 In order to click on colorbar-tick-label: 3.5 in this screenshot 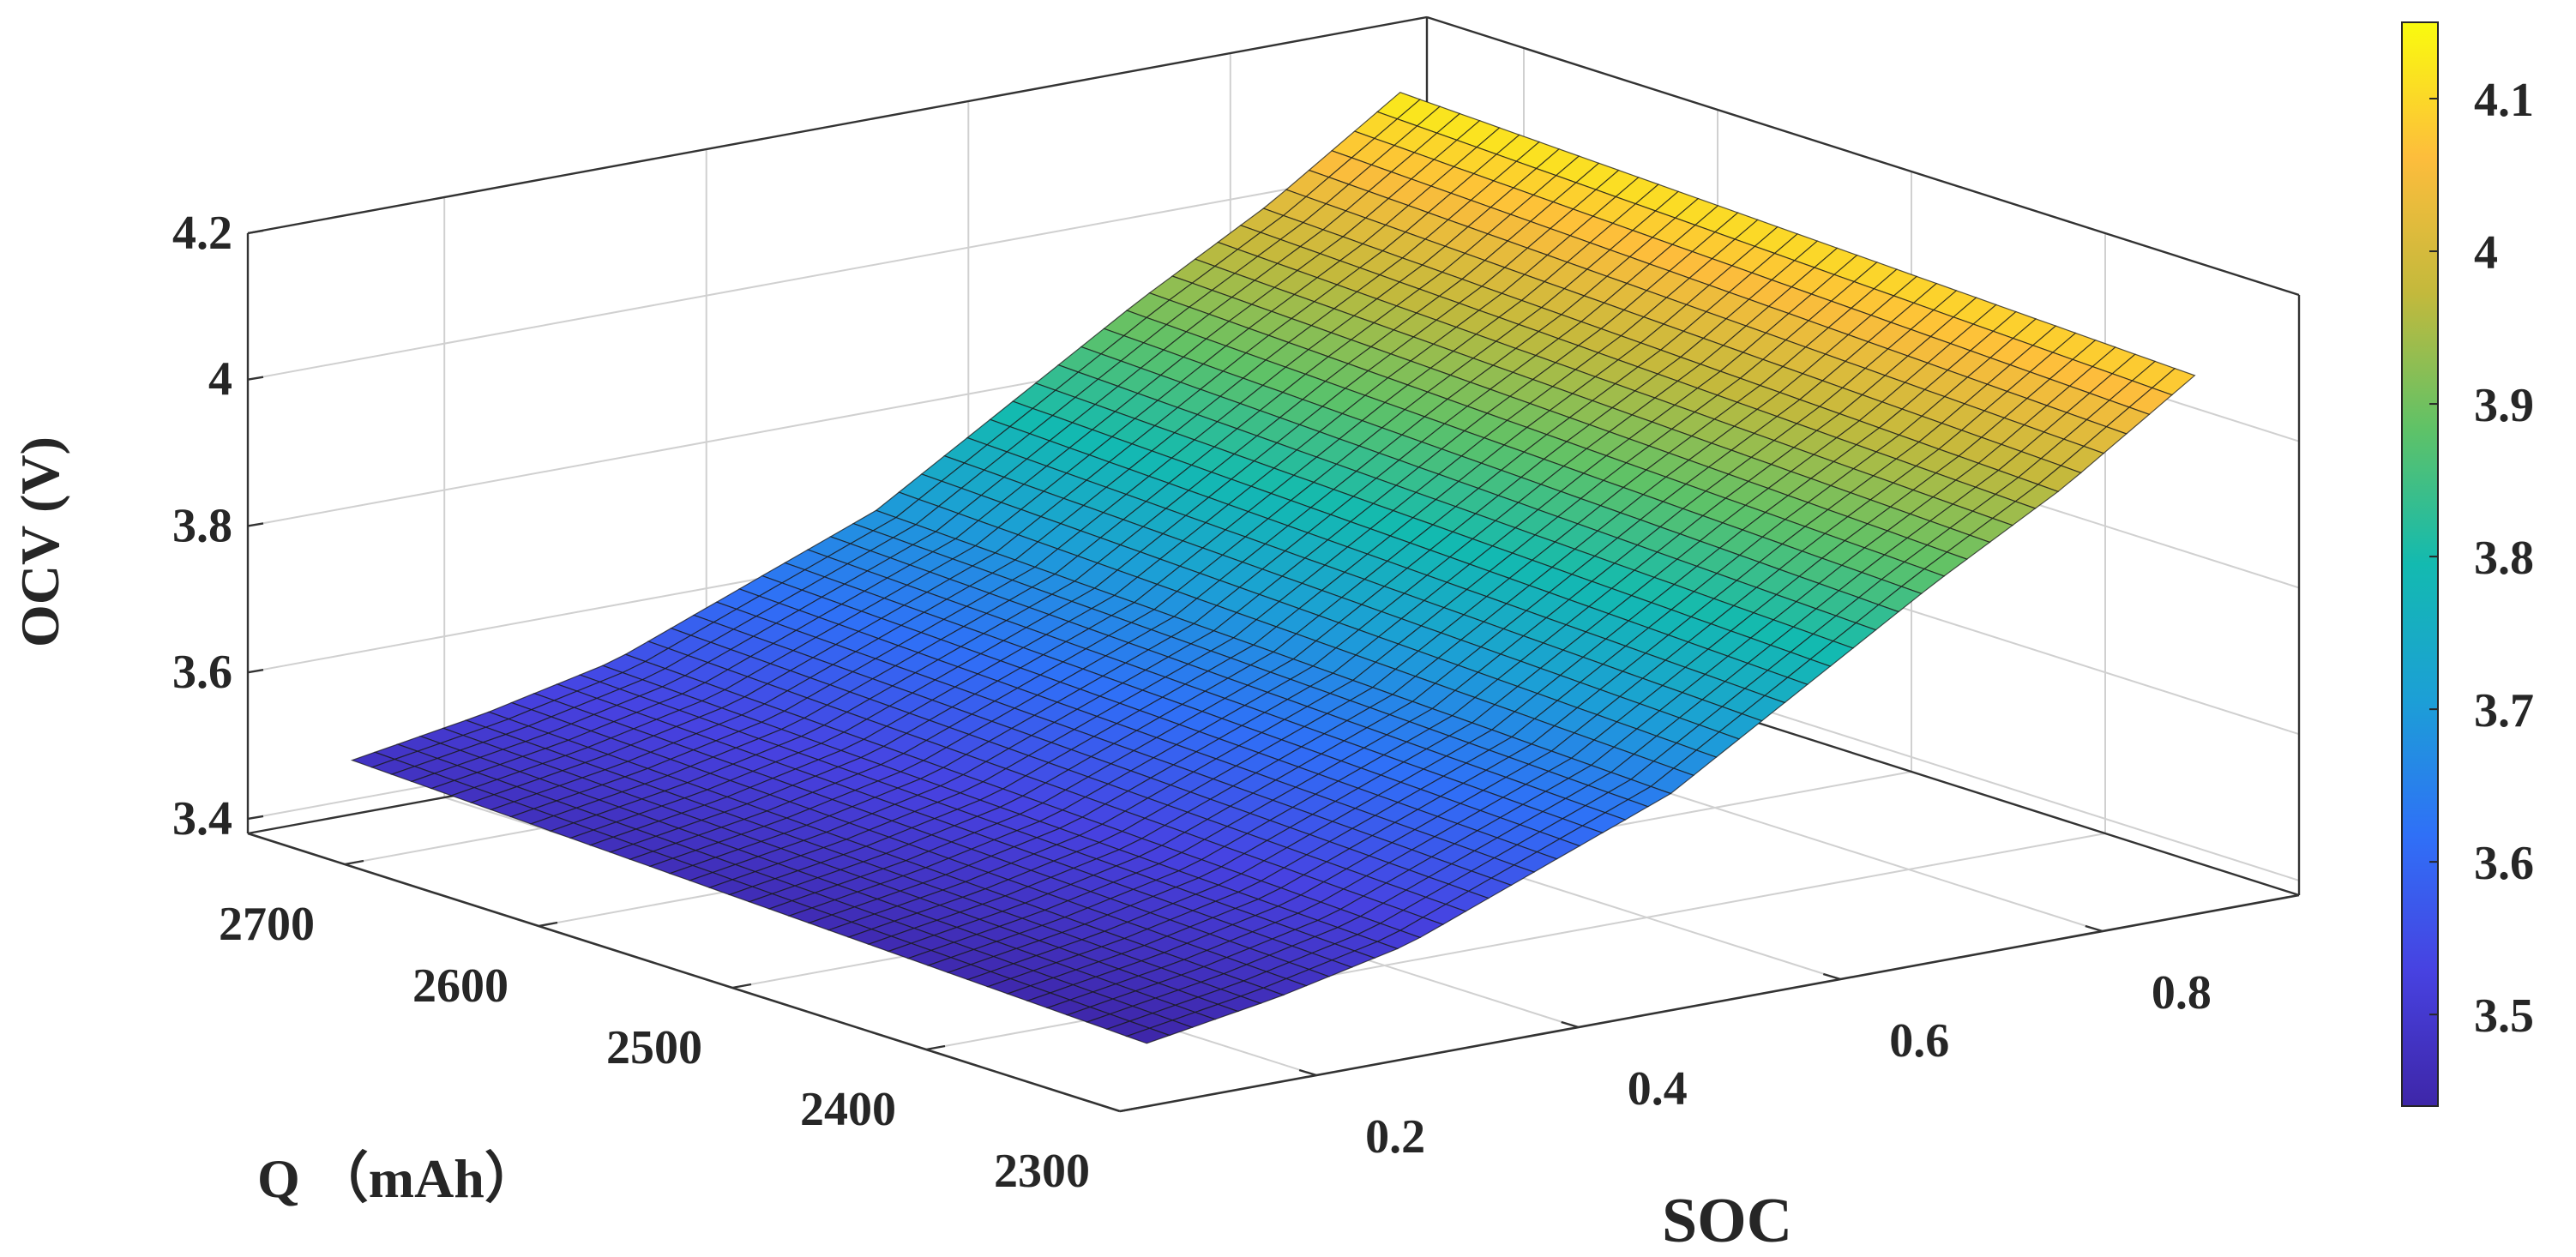, I will do `click(2504, 1016)`.